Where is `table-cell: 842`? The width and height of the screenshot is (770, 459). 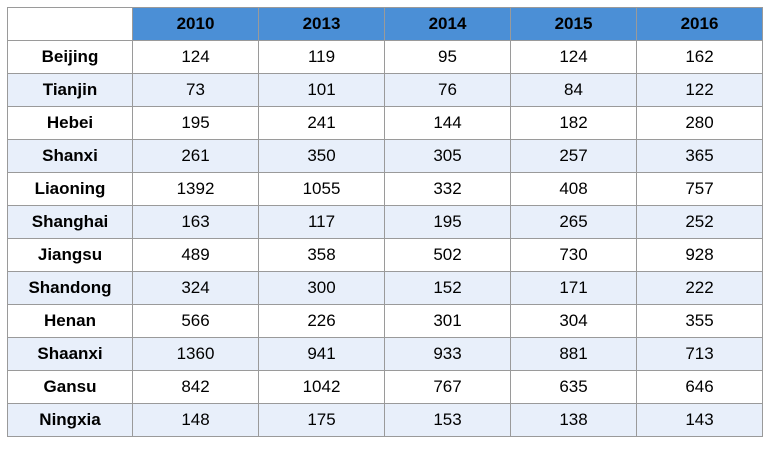
table-cell: 842 is located at coordinates (195, 387).